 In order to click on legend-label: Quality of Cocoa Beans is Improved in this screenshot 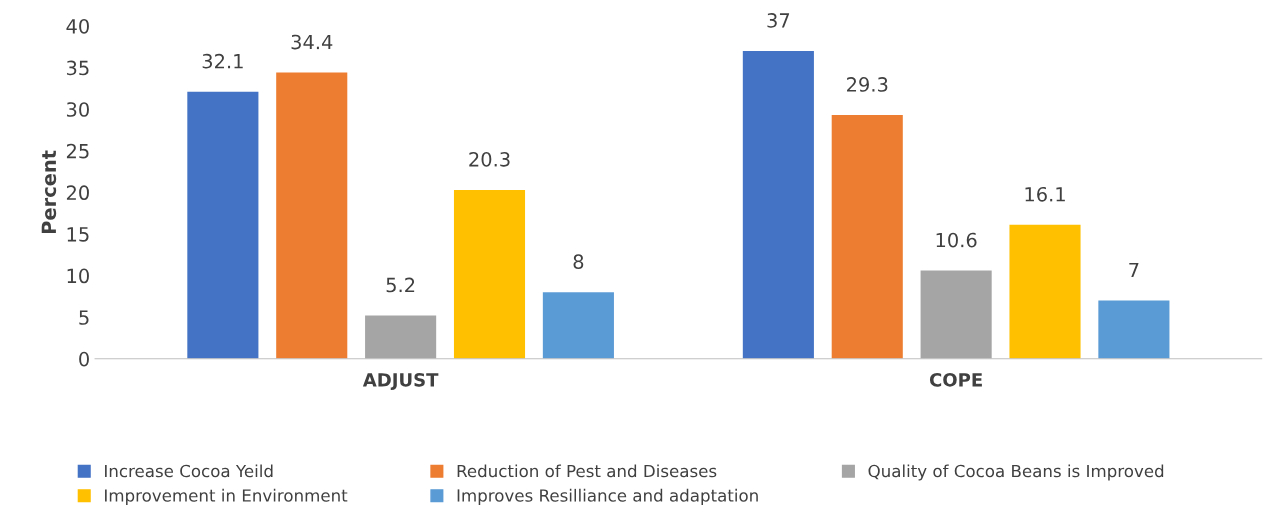, I will do `click(1016, 472)`.